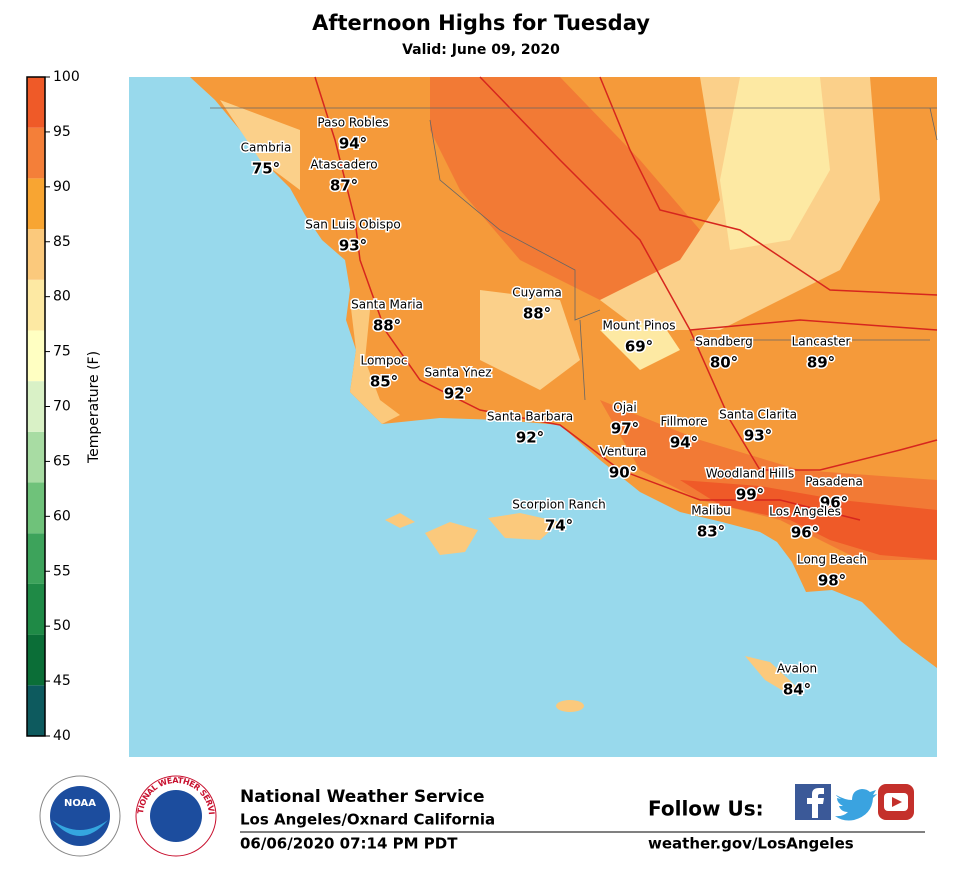  What do you see at coordinates (62, 626) in the screenshot?
I see `colorbar-tick-label: 50` at bounding box center [62, 626].